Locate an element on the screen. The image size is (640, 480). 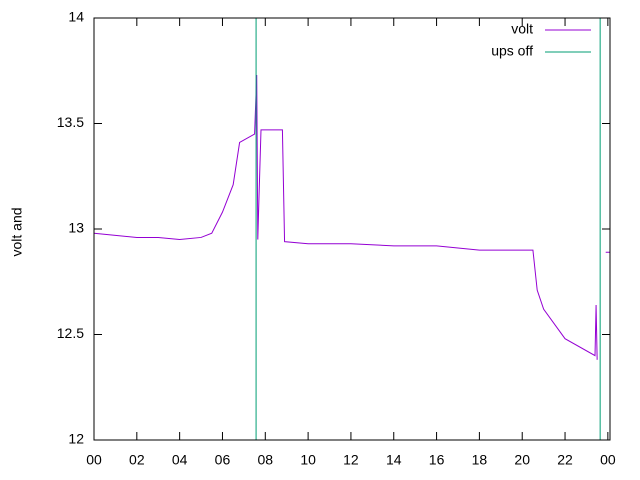
x-tick-label: 22 is located at coordinates (565, 460).